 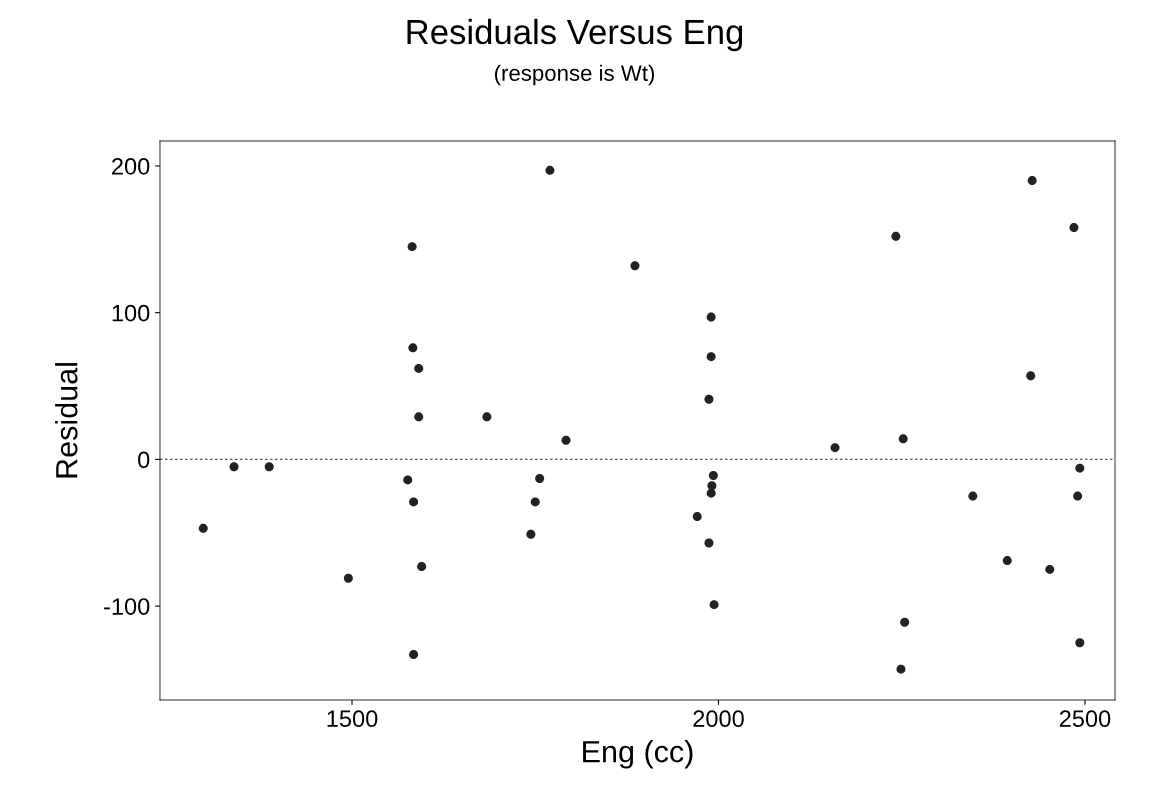 I want to click on x-tick-label: 2000, so click(x=718, y=719).